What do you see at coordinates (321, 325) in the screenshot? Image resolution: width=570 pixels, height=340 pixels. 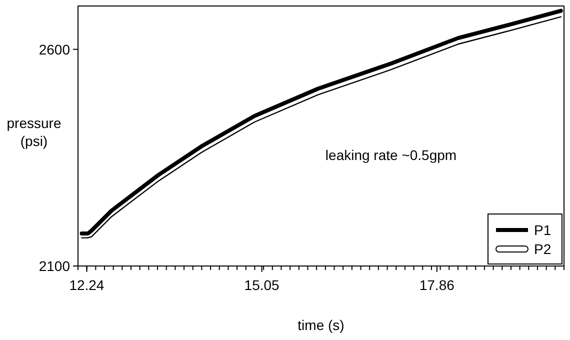 I see `x-axis-title: time (s)` at bounding box center [321, 325].